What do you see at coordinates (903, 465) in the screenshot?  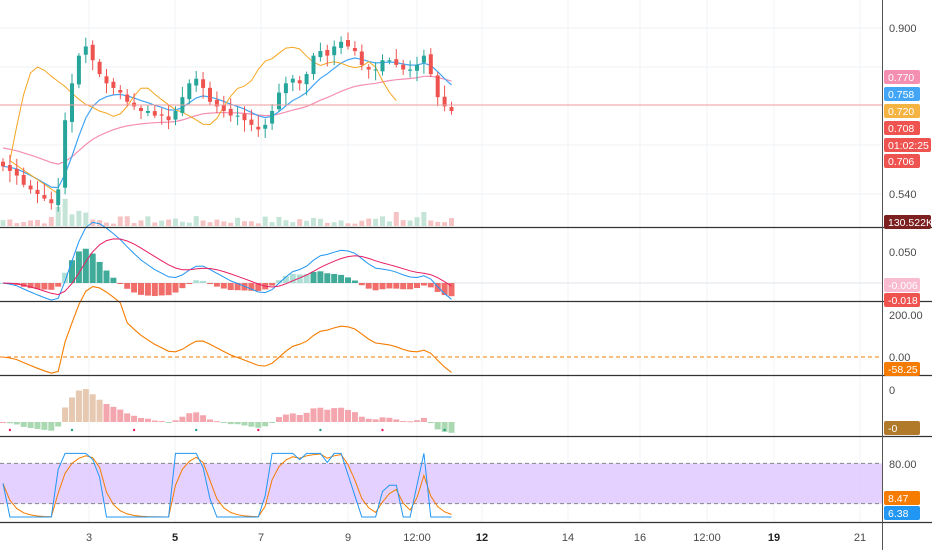 I see `price-scale-tick: 80.00` at bounding box center [903, 465].